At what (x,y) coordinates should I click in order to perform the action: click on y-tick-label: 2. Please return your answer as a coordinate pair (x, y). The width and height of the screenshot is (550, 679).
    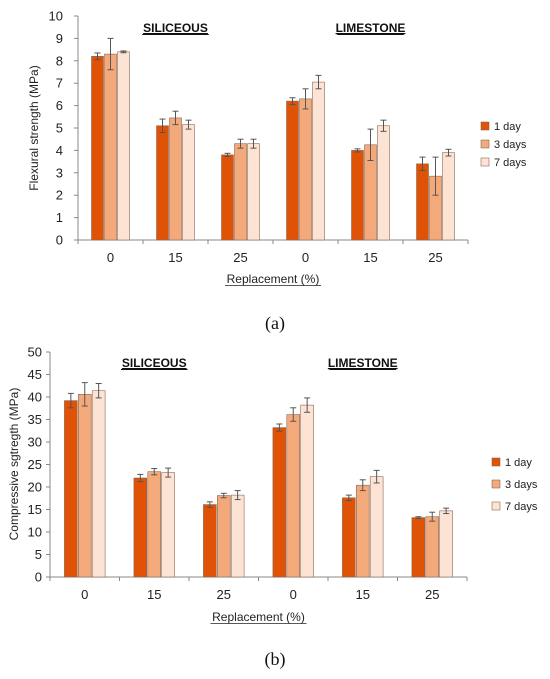
    Looking at the image, I should click on (59, 195).